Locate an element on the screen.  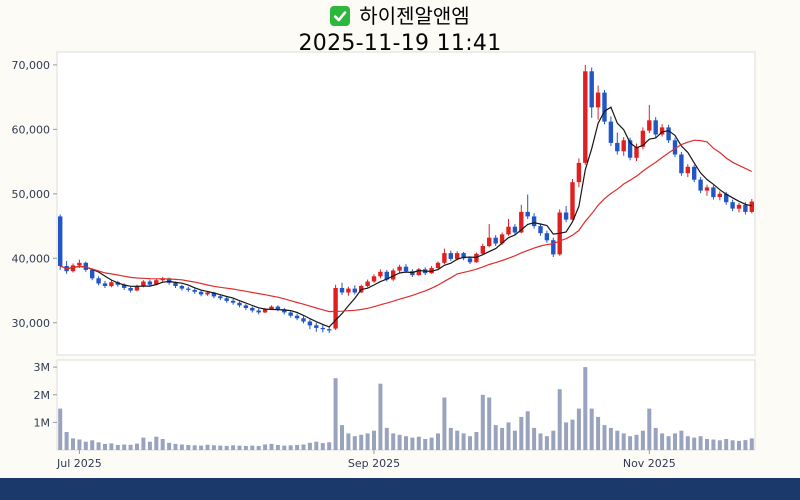
axis-label: Jul 2025 is located at coordinates (79, 463).